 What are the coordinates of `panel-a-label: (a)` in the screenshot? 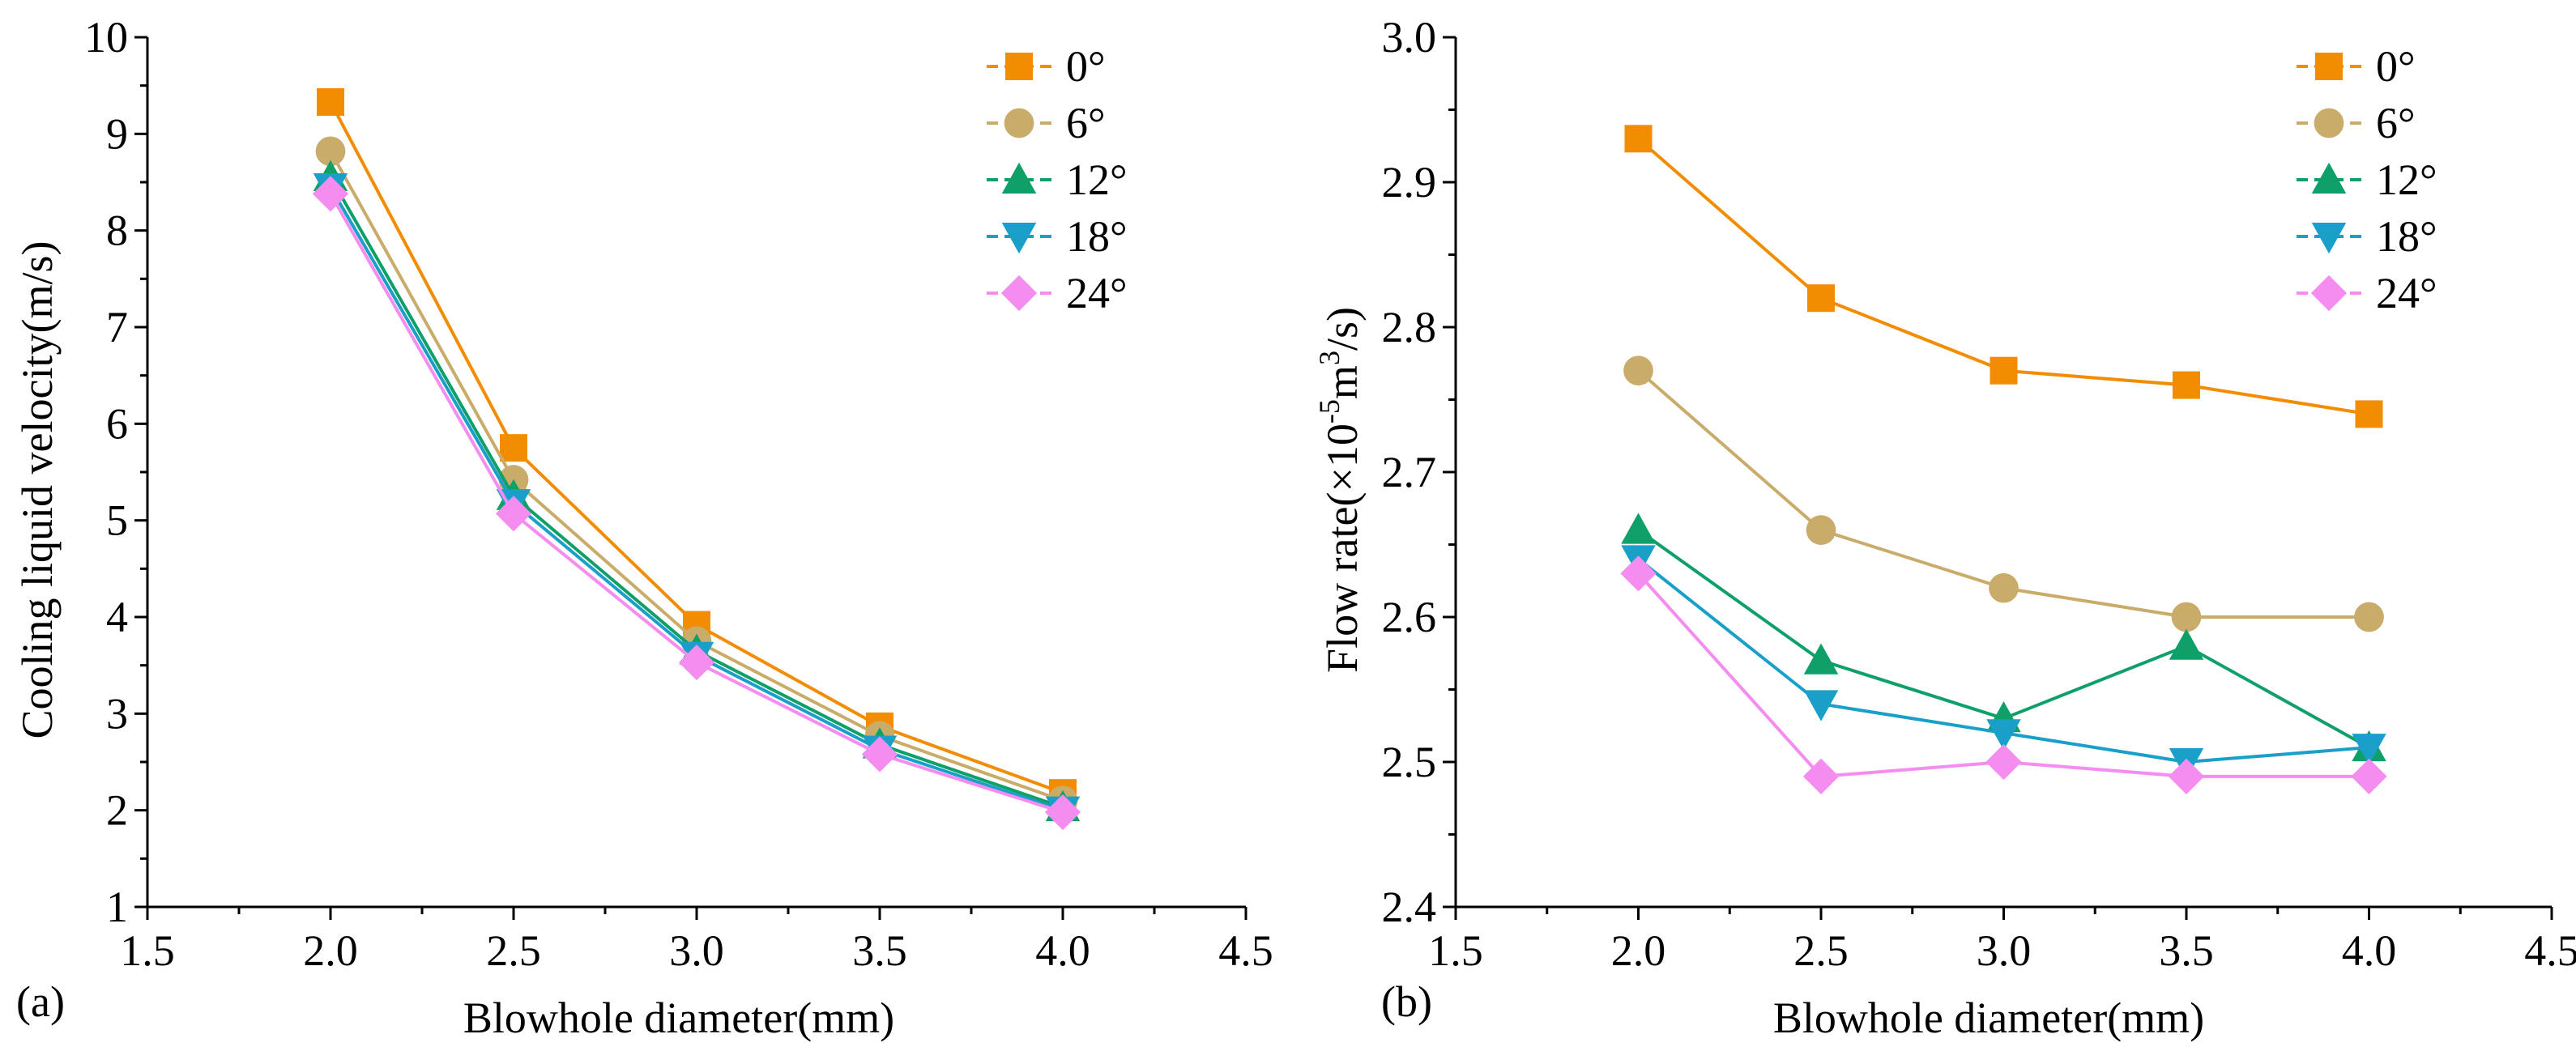 It's located at (41, 1001).